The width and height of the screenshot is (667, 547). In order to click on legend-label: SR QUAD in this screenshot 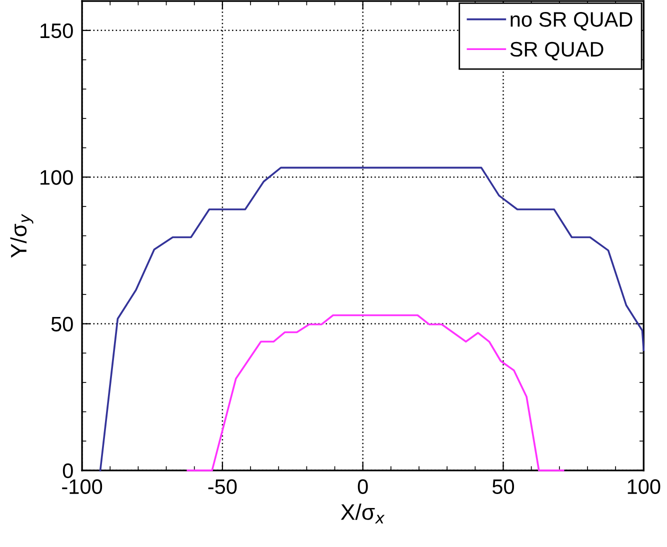, I will do `click(557, 51)`.